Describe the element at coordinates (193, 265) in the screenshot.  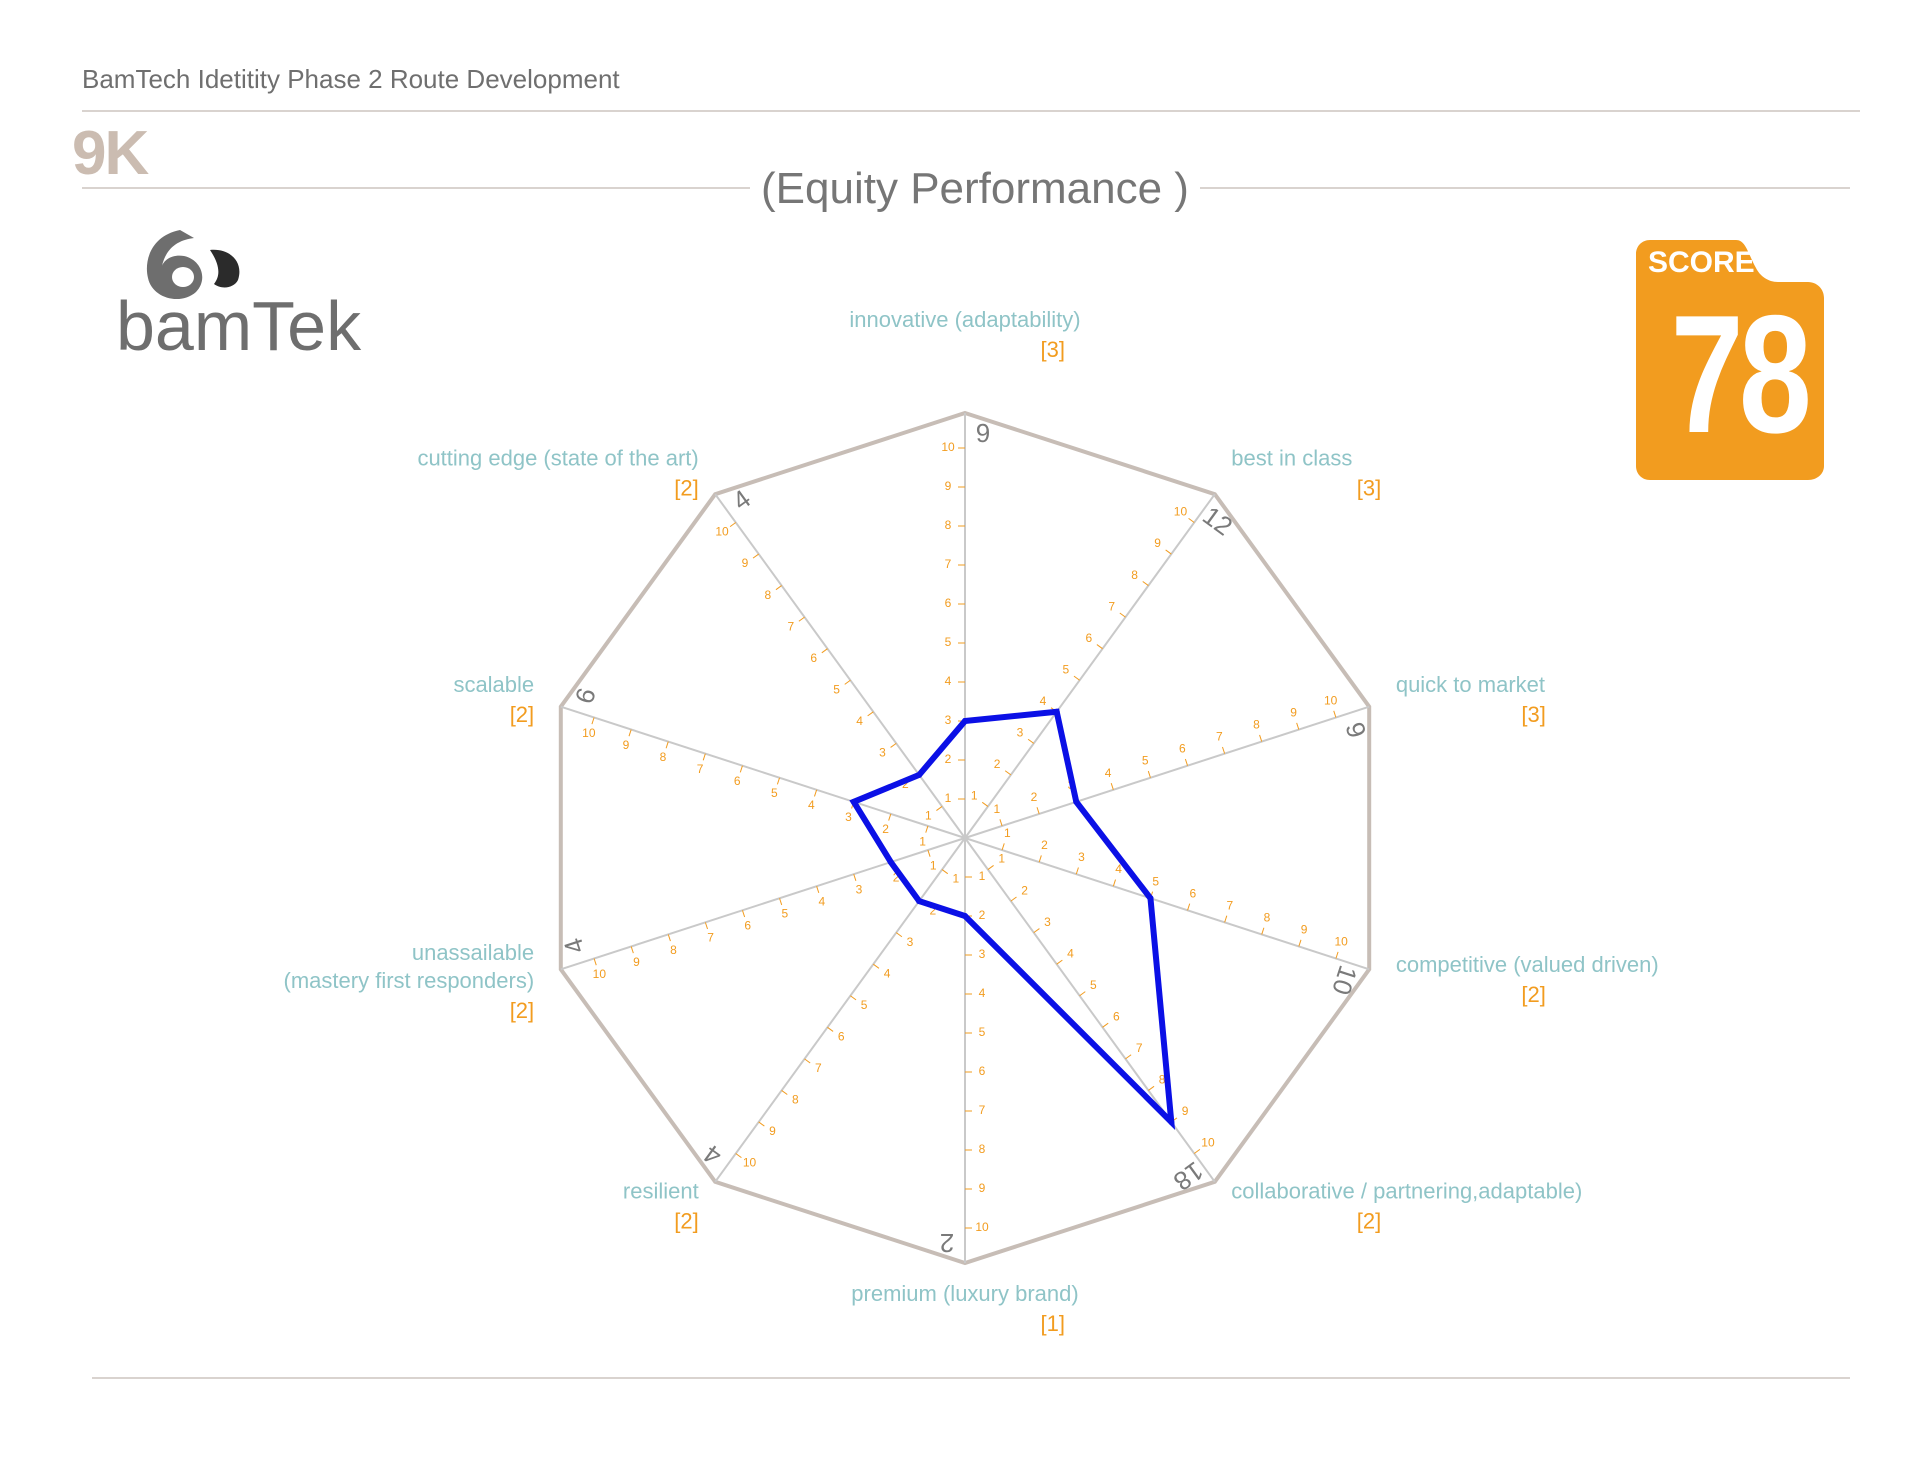
I see `bamtek-logo-mark-icon` at that location.